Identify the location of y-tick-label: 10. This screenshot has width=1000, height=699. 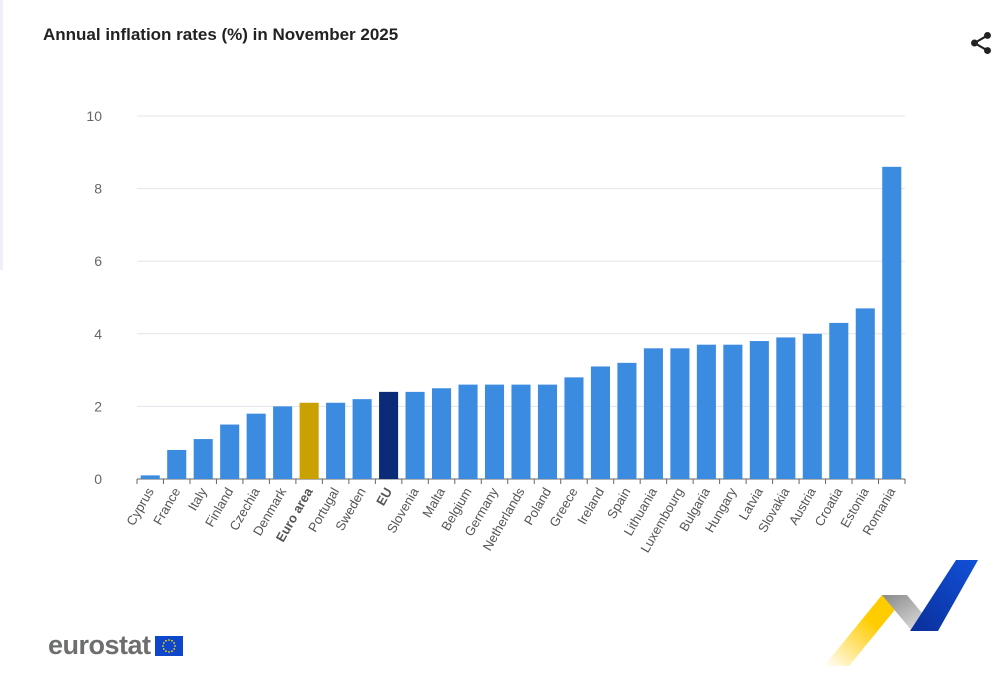
(94, 116).